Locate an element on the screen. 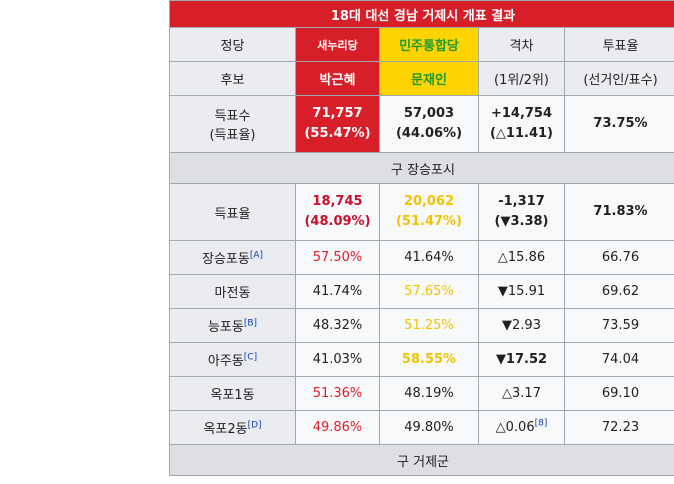 Image resolution: width=674 pixels, height=484 pixels. candidate-moon: 문재인 is located at coordinates (429, 78).